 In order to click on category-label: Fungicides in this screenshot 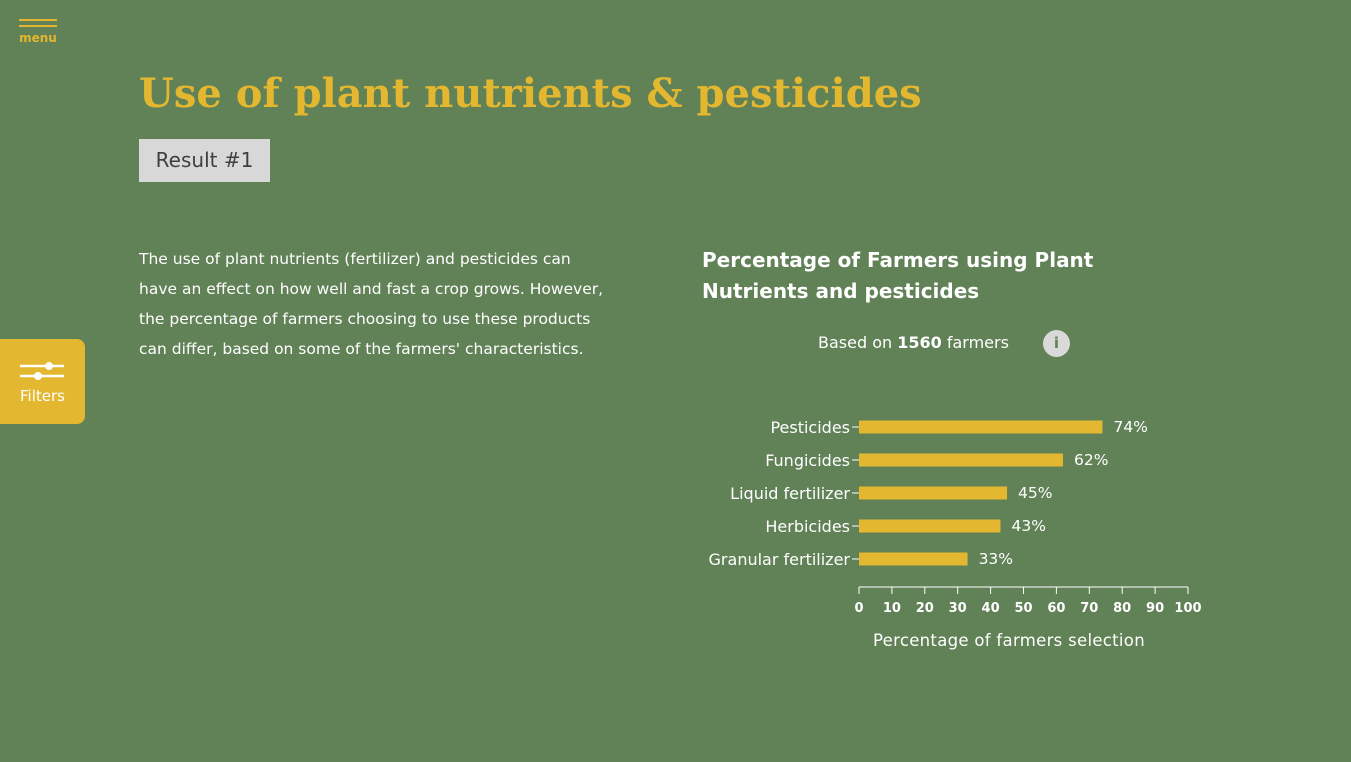, I will do `click(807, 460)`.